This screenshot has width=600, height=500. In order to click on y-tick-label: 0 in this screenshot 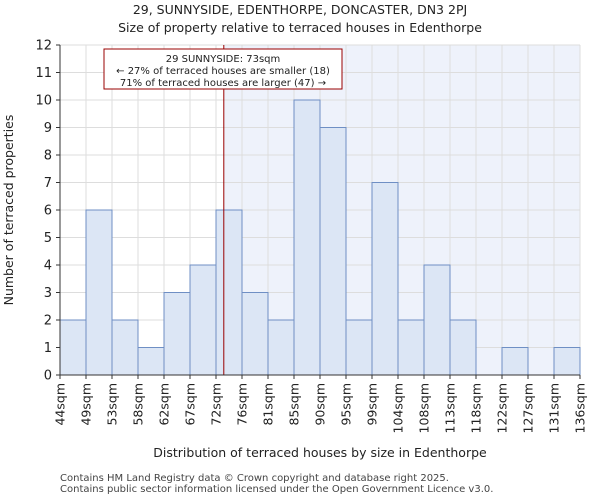, I will do `click(48, 376)`.